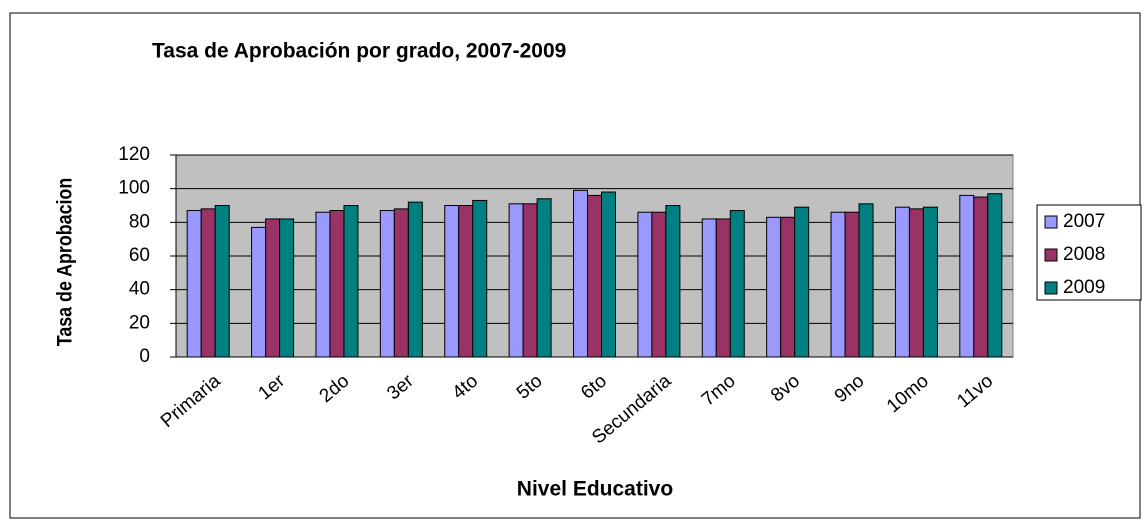 The image size is (1146, 522). I want to click on y-tick-label: 100, so click(134, 188).